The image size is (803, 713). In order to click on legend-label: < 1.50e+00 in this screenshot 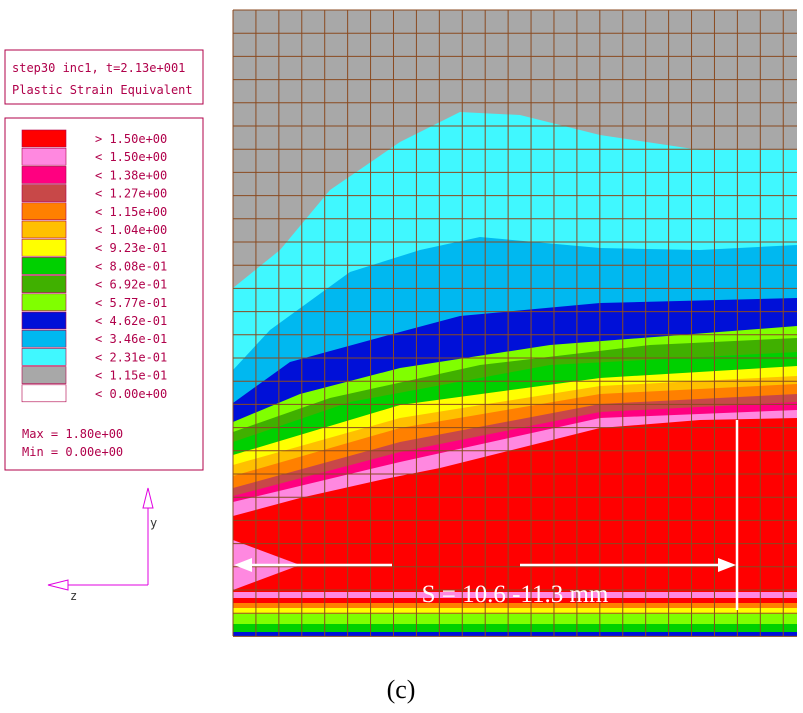, I will do `click(131, 157)`.